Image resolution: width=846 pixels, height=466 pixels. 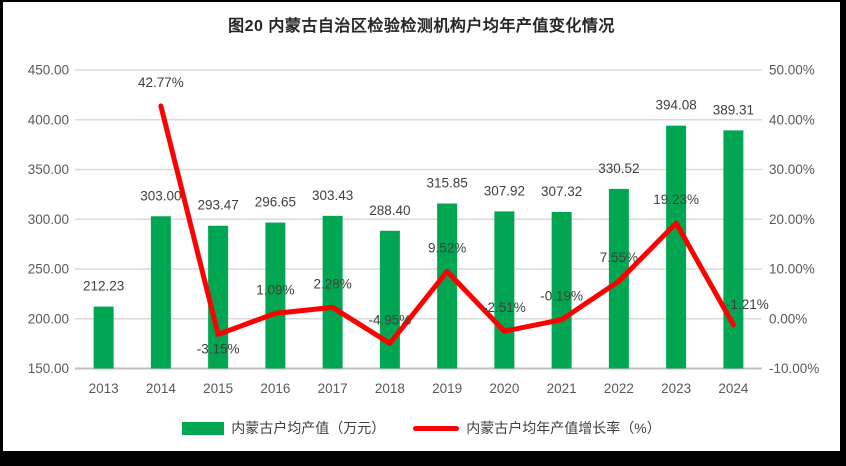 I want to click on right-axis-tick-label: 50.00%, so click(x=792, y=70).